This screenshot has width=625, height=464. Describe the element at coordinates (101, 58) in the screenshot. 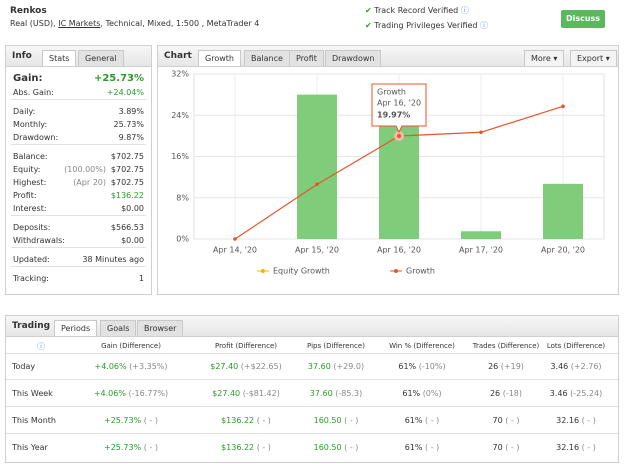

I see `tab: General` at that location.